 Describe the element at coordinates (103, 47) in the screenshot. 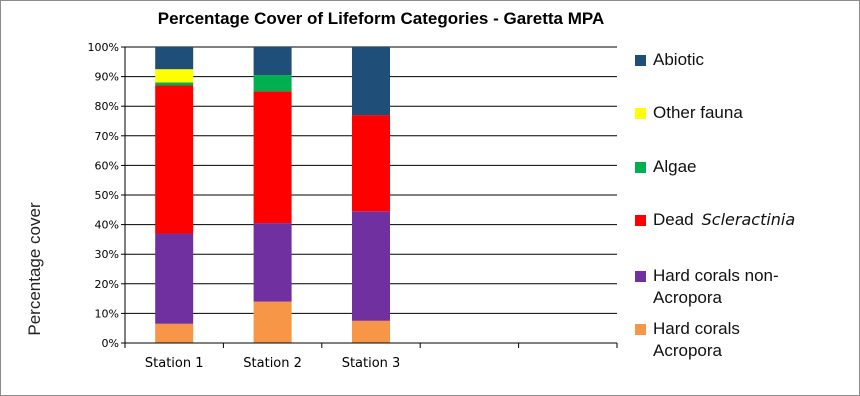

I see `y-tick-label: 100%` at that location.